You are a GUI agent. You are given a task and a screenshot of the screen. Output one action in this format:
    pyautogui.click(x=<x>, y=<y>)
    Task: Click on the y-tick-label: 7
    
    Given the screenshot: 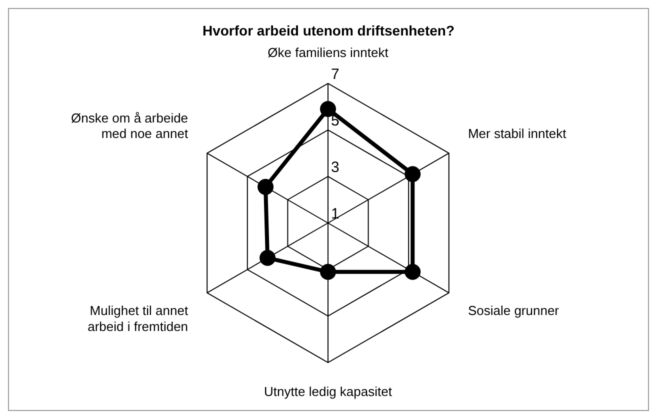 What is the action you would take?
    pyautogui.click(x=335, y=75)
    